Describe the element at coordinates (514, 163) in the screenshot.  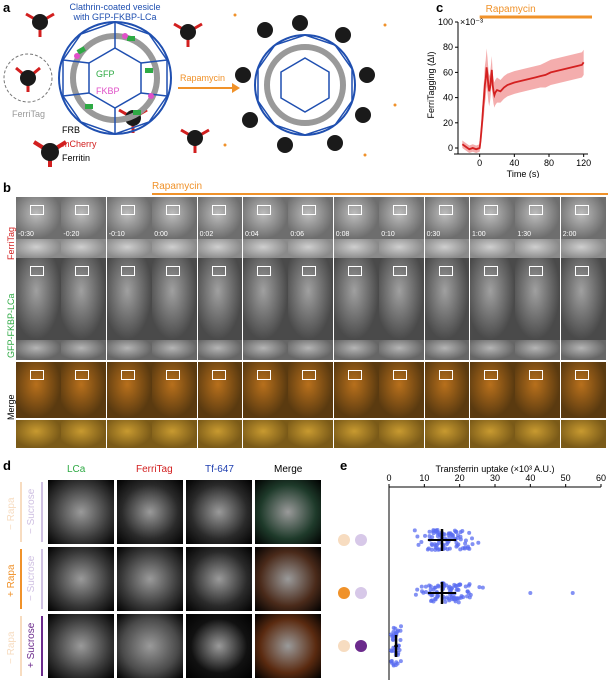
I see `x-tick-label: 40` at that location.